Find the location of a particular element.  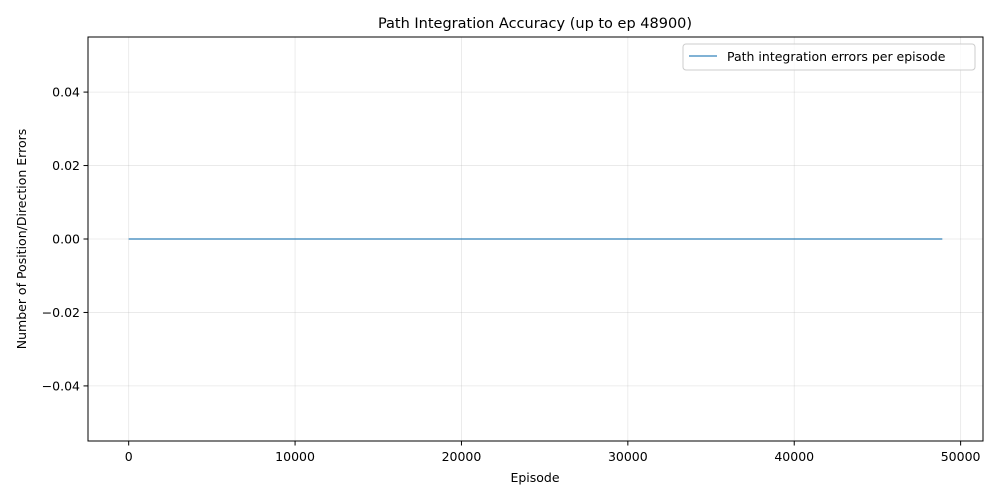

y-axis-label: Number of Position/Direction Errors is located at coordinates (21, 239).